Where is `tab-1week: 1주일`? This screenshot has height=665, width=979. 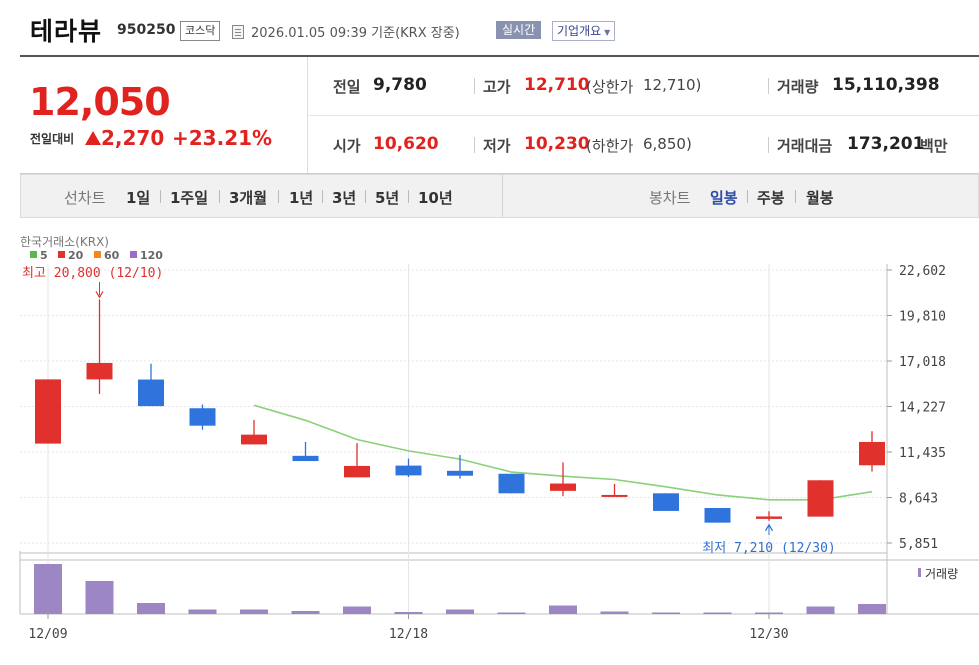
tab-1week: 1주일 is located at coordinates (189, 198).